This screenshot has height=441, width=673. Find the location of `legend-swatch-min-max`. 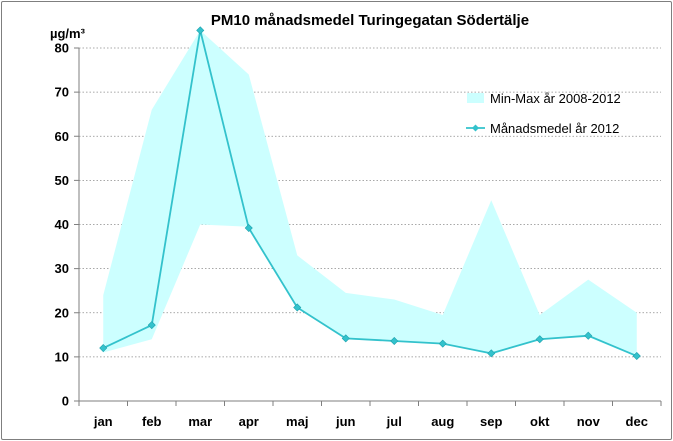

legend-swatch-min-max is located at coordinates (475, 98).